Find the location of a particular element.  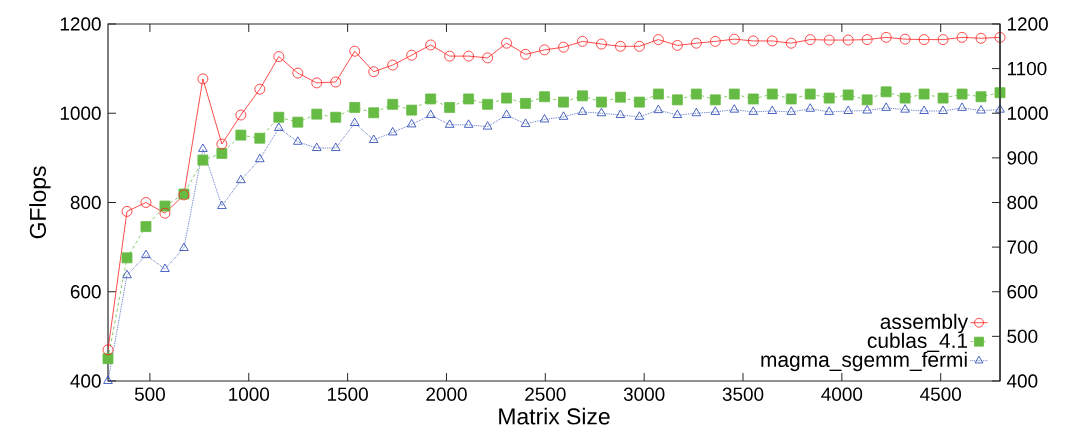

y2-tick-label: 1000 is located at coordinates (1027, 113).